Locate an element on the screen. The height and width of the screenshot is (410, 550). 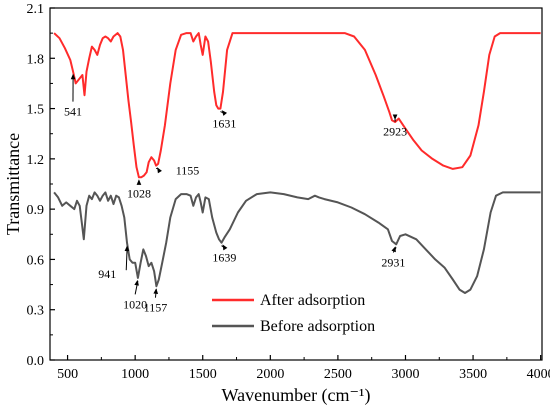
peak-label: 1020 is located at coordinates (135, 304).